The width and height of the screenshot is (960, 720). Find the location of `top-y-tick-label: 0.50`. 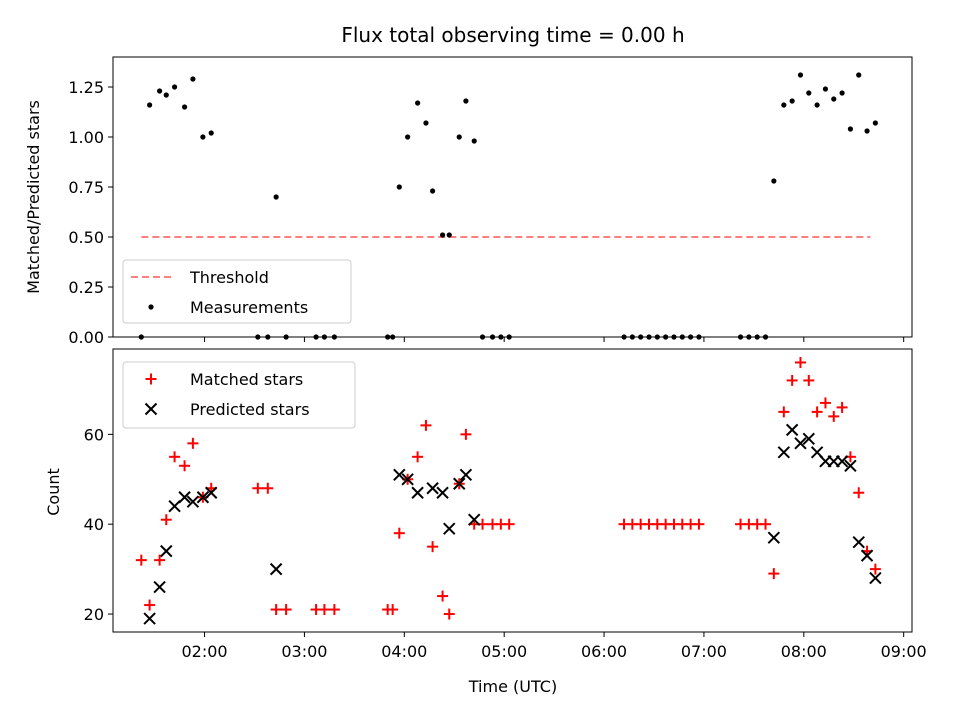

top-y-tick-label: 0.50 is located at coordinates (86, 237).